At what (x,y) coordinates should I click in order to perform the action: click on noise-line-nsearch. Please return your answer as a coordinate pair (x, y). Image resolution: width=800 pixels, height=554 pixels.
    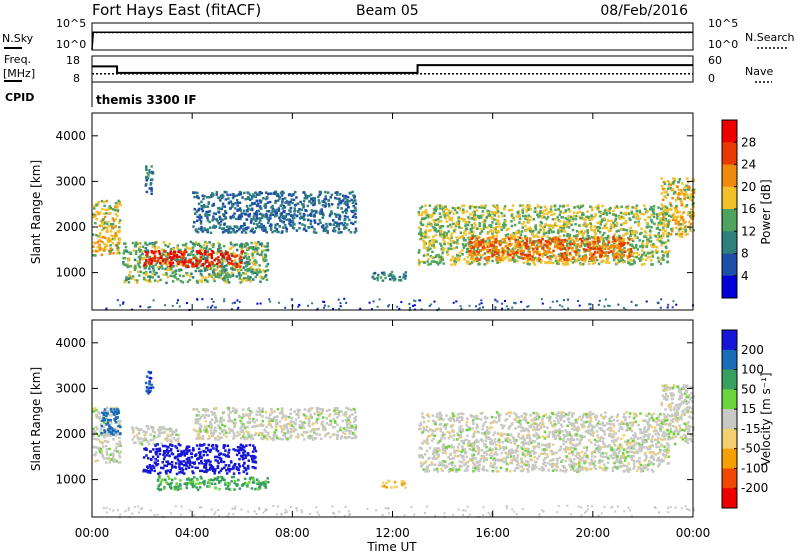
    Looking at the image, I should click on (392, 41).